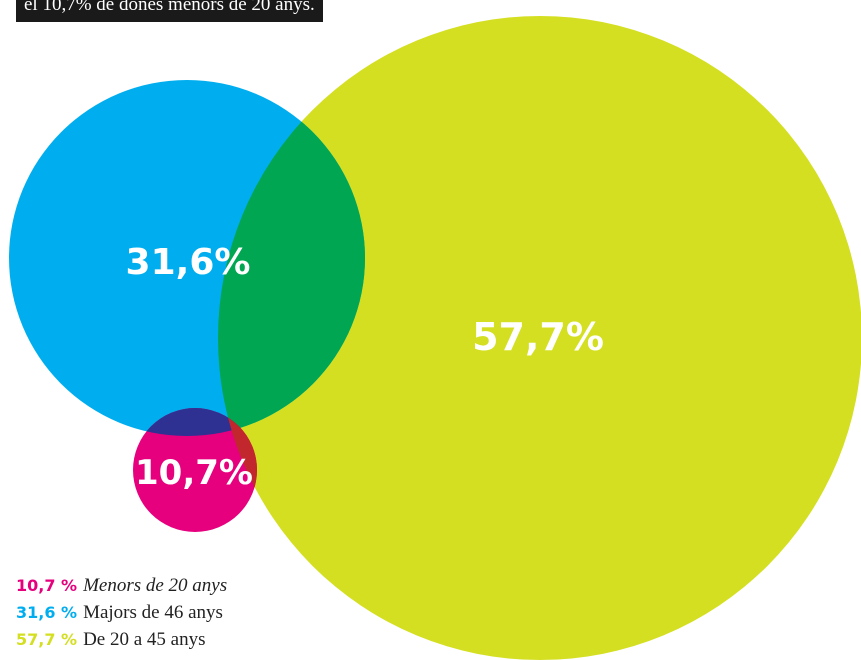 The width and height of the screenshot is (861, 660). I want to click on legend-item-de-20-a-45: 57,7 % De 20 a 45 anys, so click(121, 639).